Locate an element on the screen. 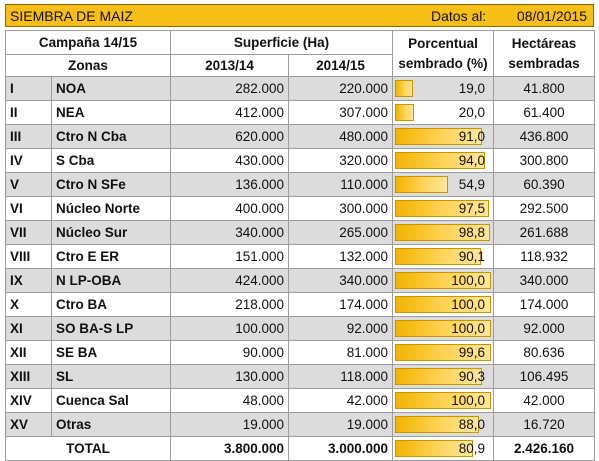 The width and height of the screenshot is (599, 461). table-row: III Ctro N Cba 620.000 480.000 91,0 436.800 is located at coordinates (300, 136).